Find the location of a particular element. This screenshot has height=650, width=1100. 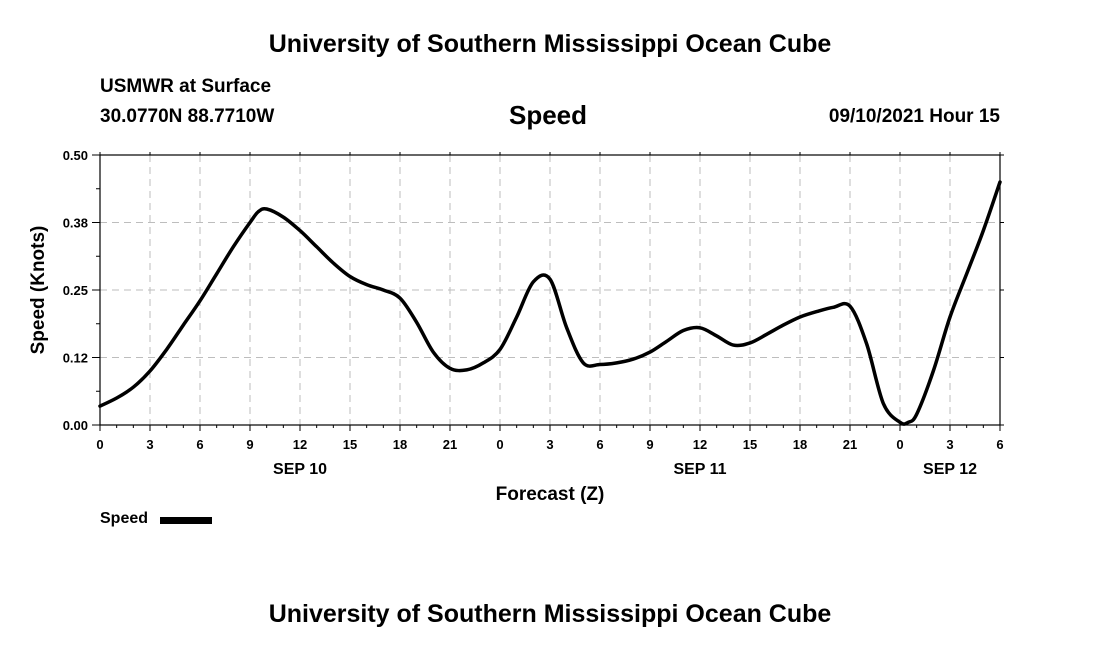

y-axis-label: Speed (Knots) is located at coordinates (38, 290).